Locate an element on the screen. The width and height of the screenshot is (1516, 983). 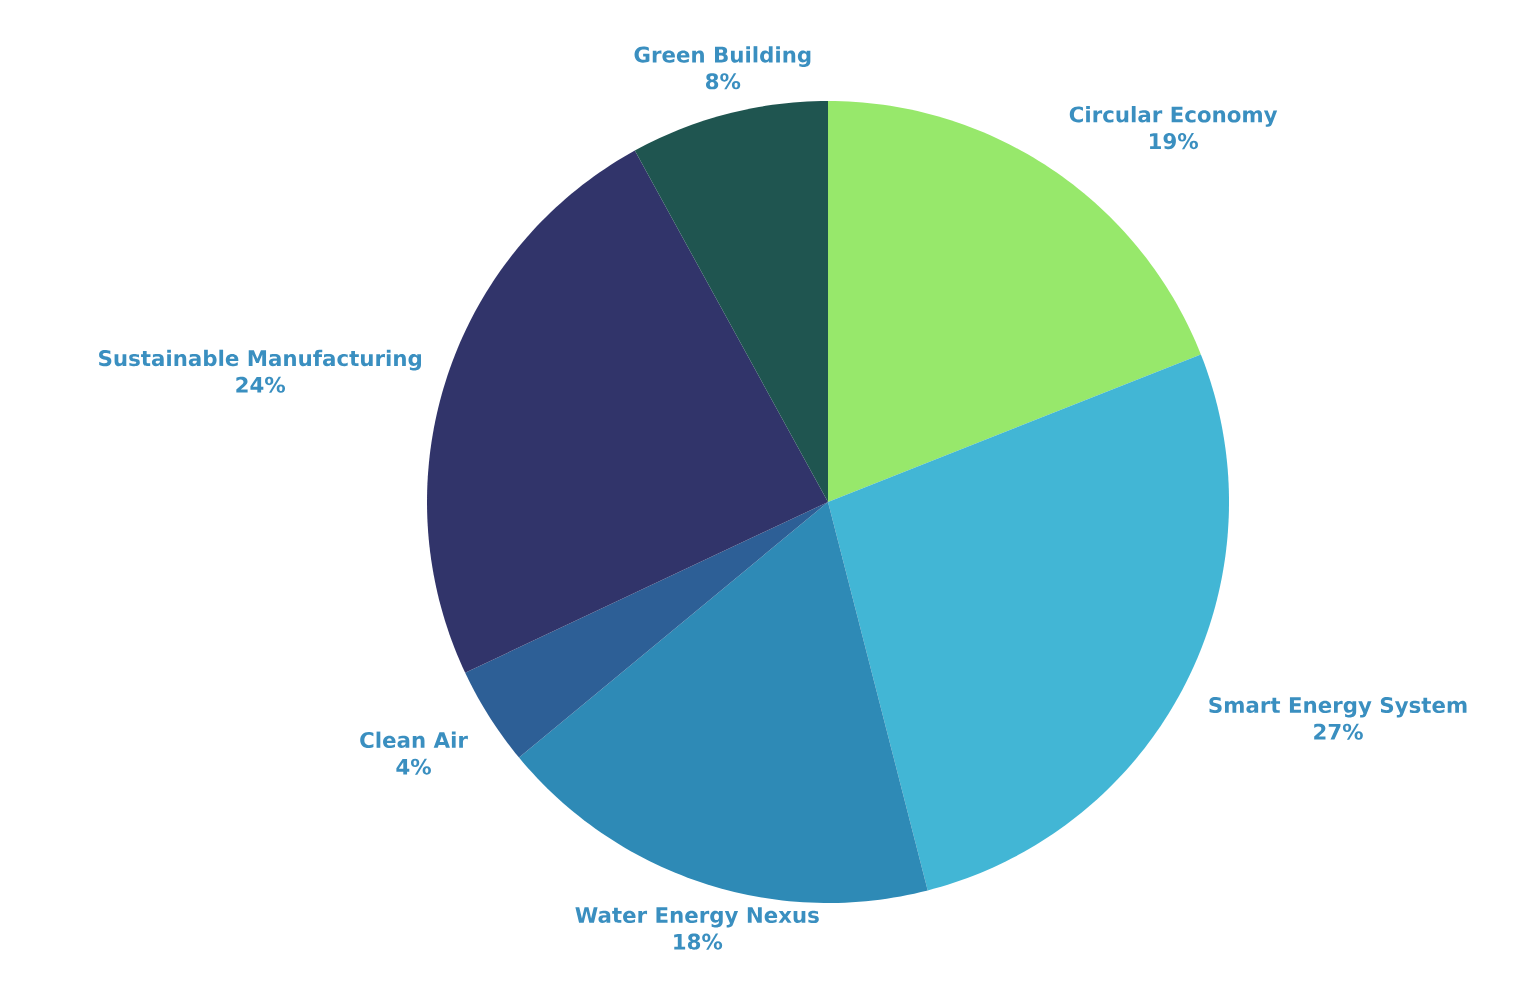
data-label: 4% is located at coordinates (413, 766).